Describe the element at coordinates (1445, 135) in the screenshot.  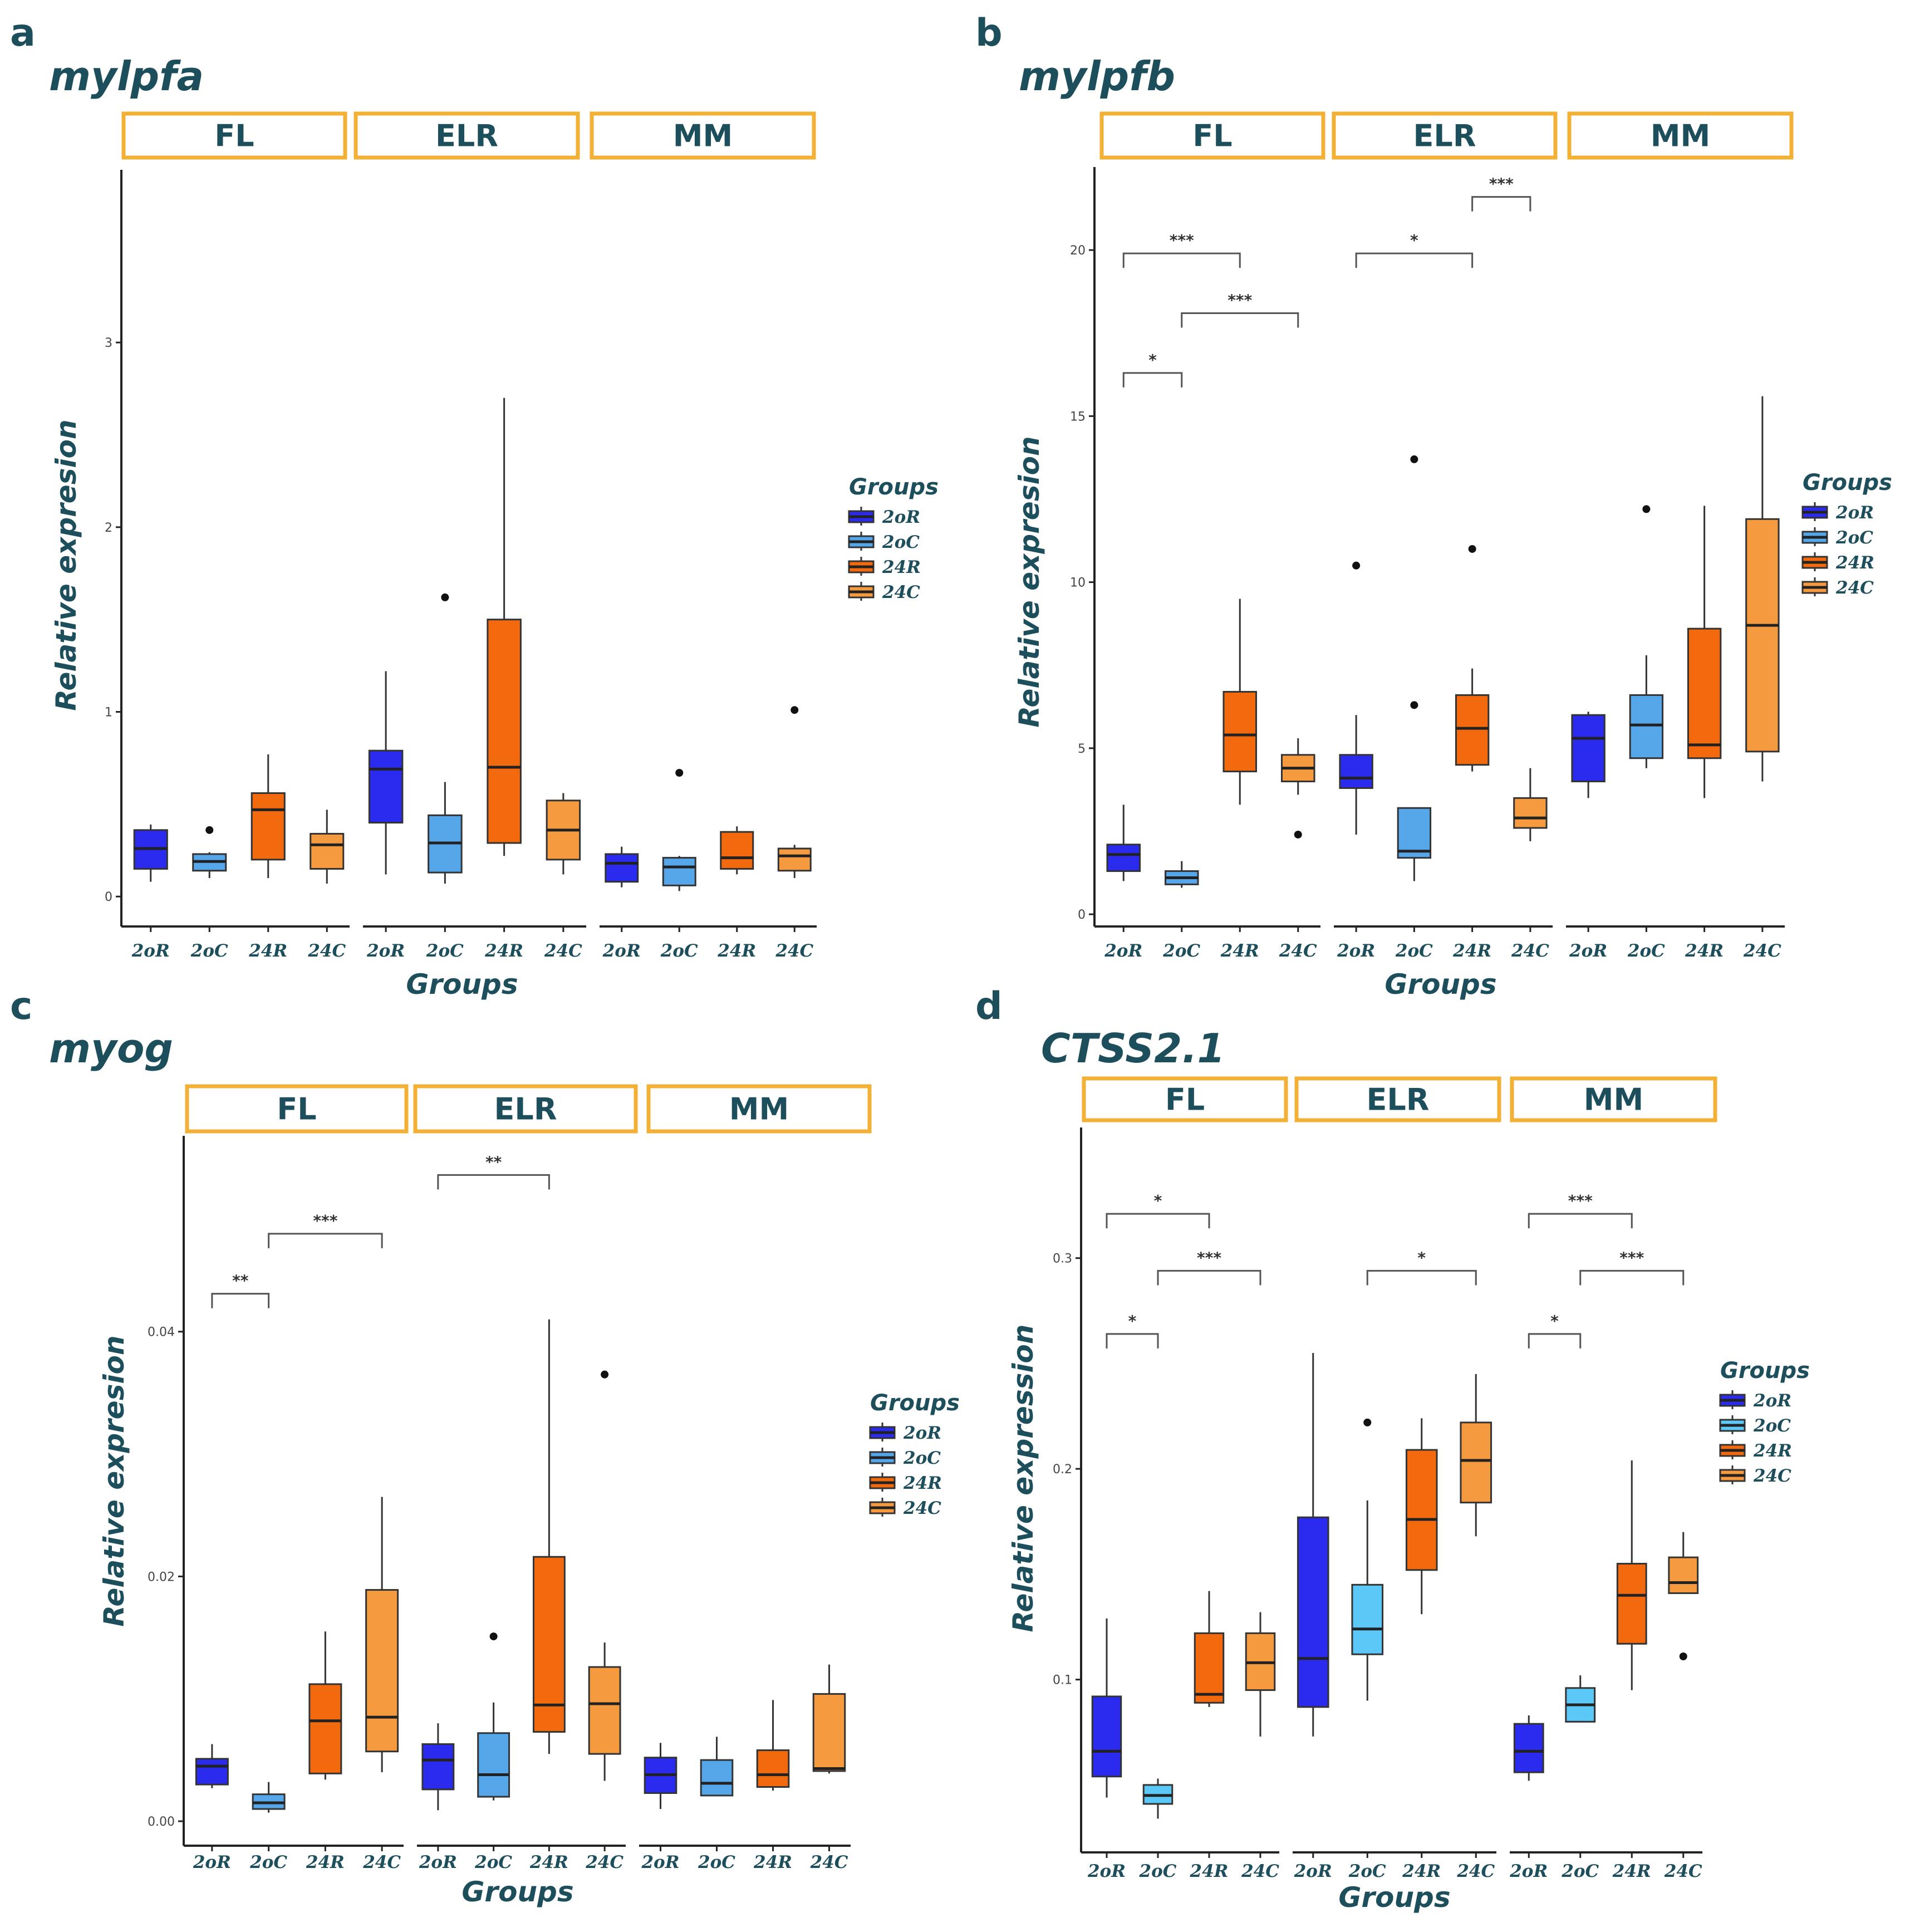
I see `facet-strip-elr` at that location.